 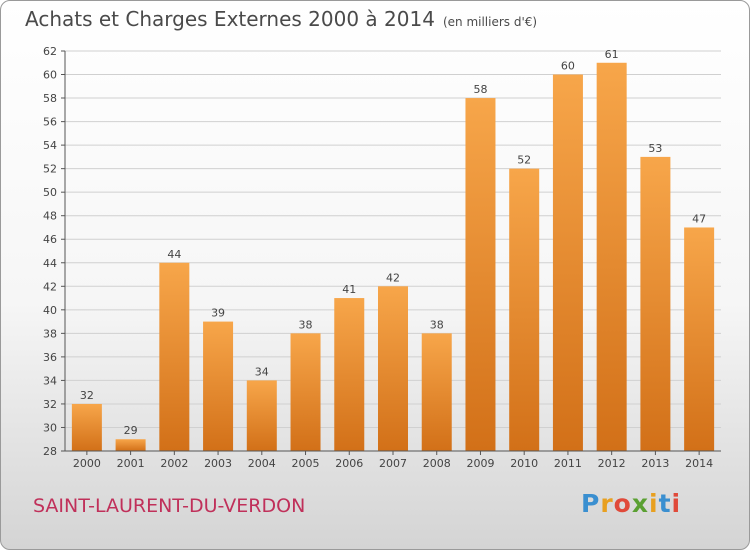 What do you see at coordinates (655, 303) in the screenshot?
I see `bar-2013` at bounding box center [655, 303].